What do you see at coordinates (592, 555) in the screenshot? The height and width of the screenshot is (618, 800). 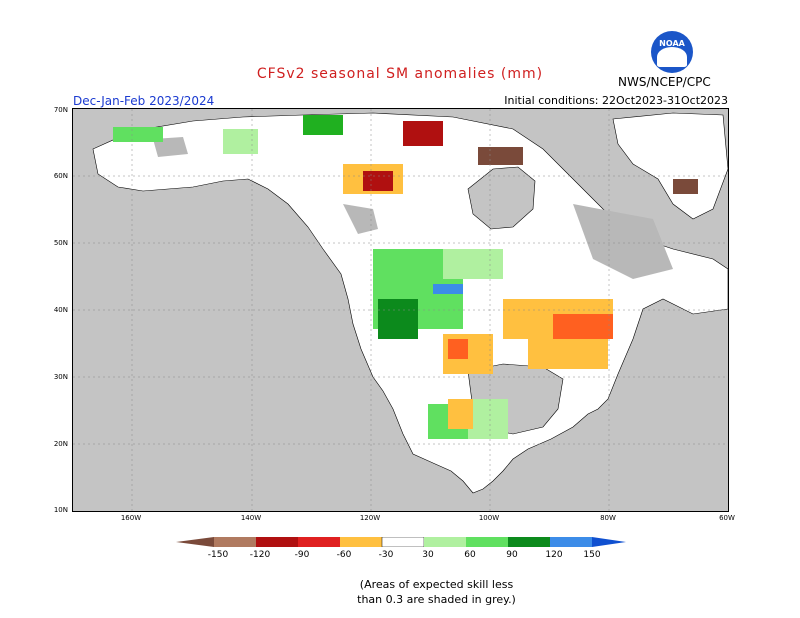 I see `legend-label: 150` at bounding box center [592, 555].